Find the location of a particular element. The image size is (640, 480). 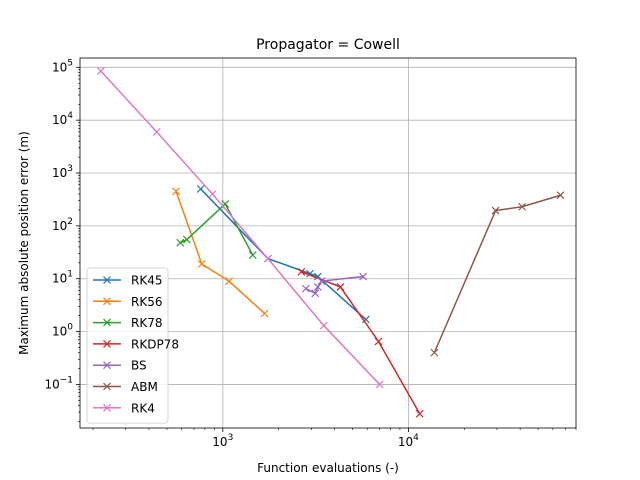

legend: RK45 RK56 RK78 RKDP78 BS ABM RK4 is located at coordinates (132, 345).